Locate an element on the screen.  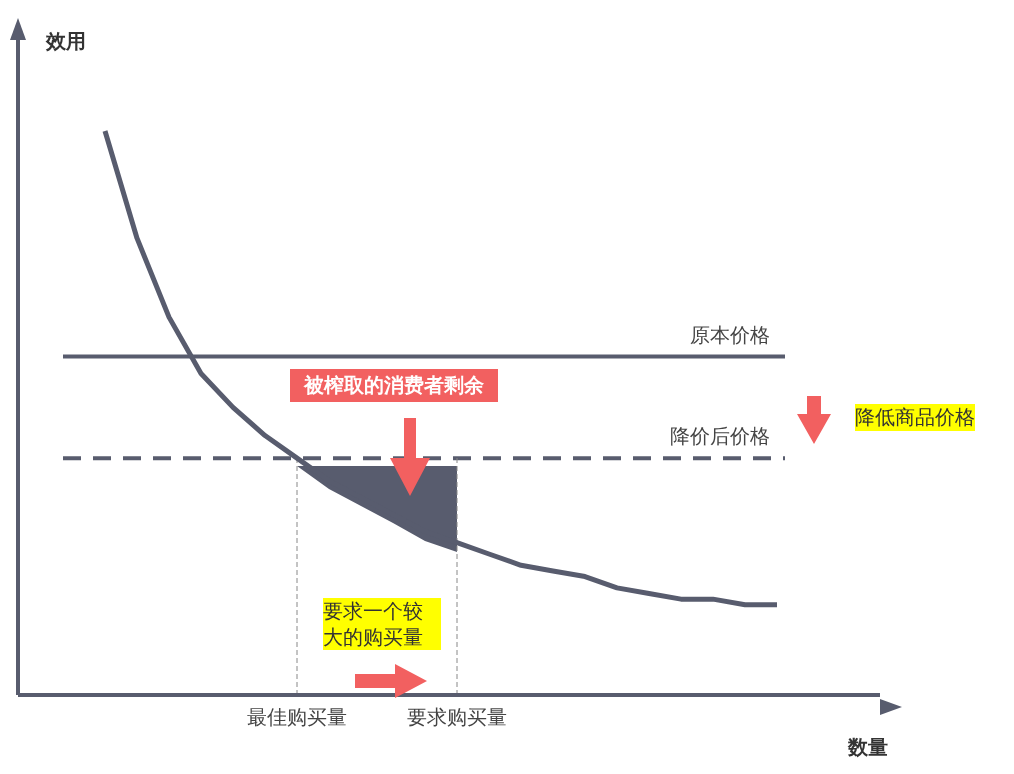
annotation: 要求一个较大的购买量 is located at coordinates (382, 624).